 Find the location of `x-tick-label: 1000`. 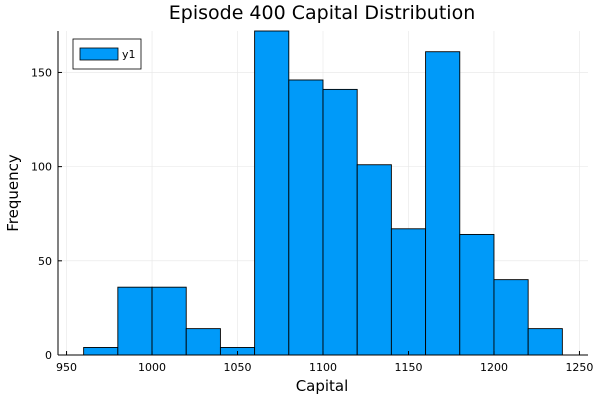

x-tick-label: 1000 is located at coordinates (152, 367).